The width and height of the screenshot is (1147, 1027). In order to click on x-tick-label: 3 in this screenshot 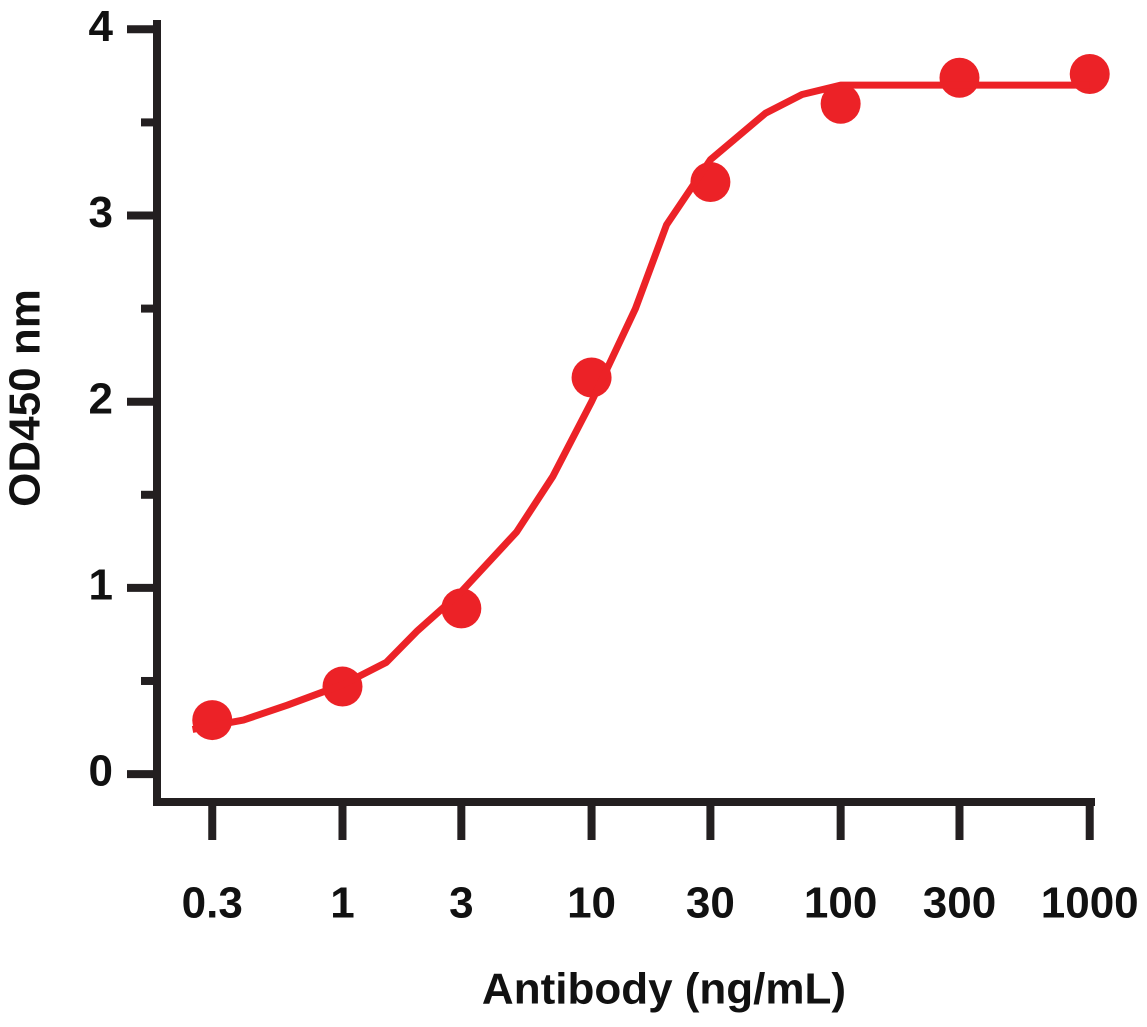, I will do `click(461, 903)`.